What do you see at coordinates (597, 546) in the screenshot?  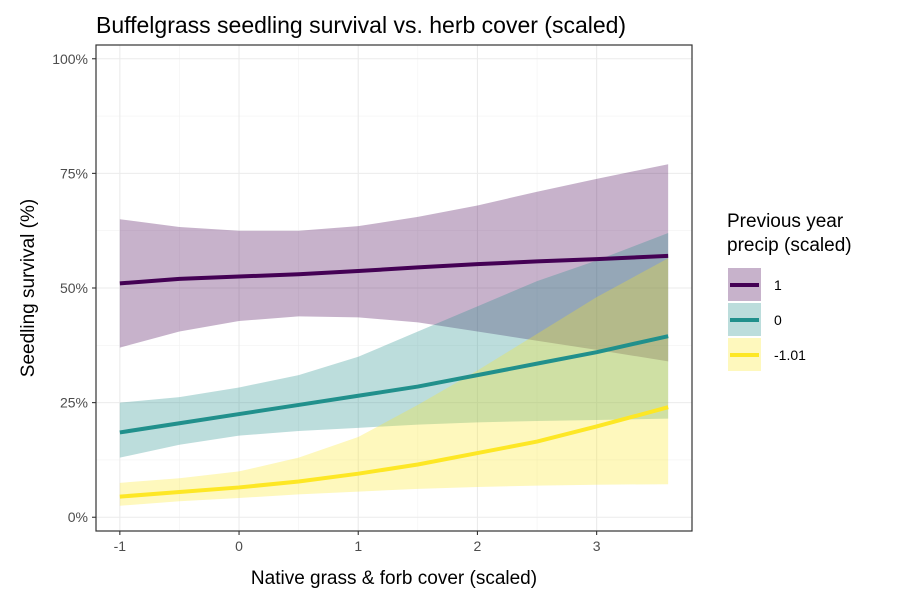 I see `x-tick-label: 3` at bounding box center [597, 546].